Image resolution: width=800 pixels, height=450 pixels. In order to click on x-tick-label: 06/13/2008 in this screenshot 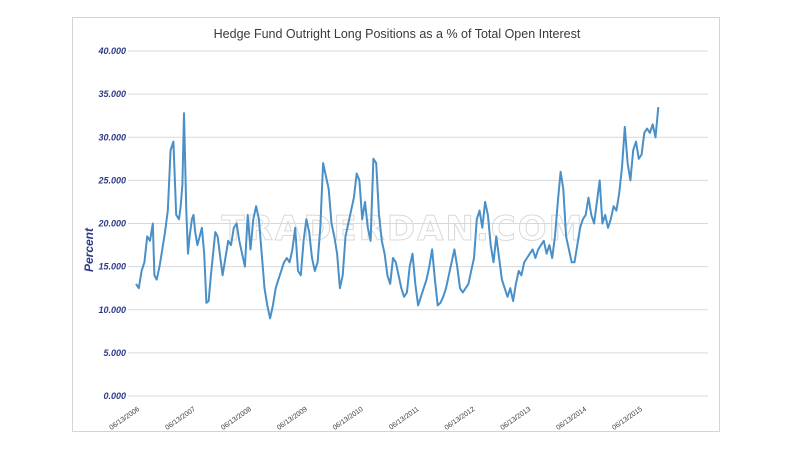, I will do `click(236, 419)`.